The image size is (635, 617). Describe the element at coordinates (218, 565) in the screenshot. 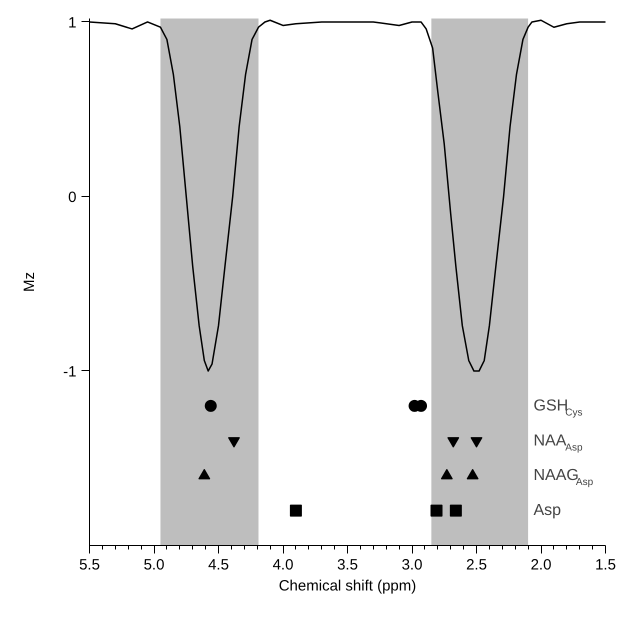

I see `x-tick-label: 4.5` at that location.